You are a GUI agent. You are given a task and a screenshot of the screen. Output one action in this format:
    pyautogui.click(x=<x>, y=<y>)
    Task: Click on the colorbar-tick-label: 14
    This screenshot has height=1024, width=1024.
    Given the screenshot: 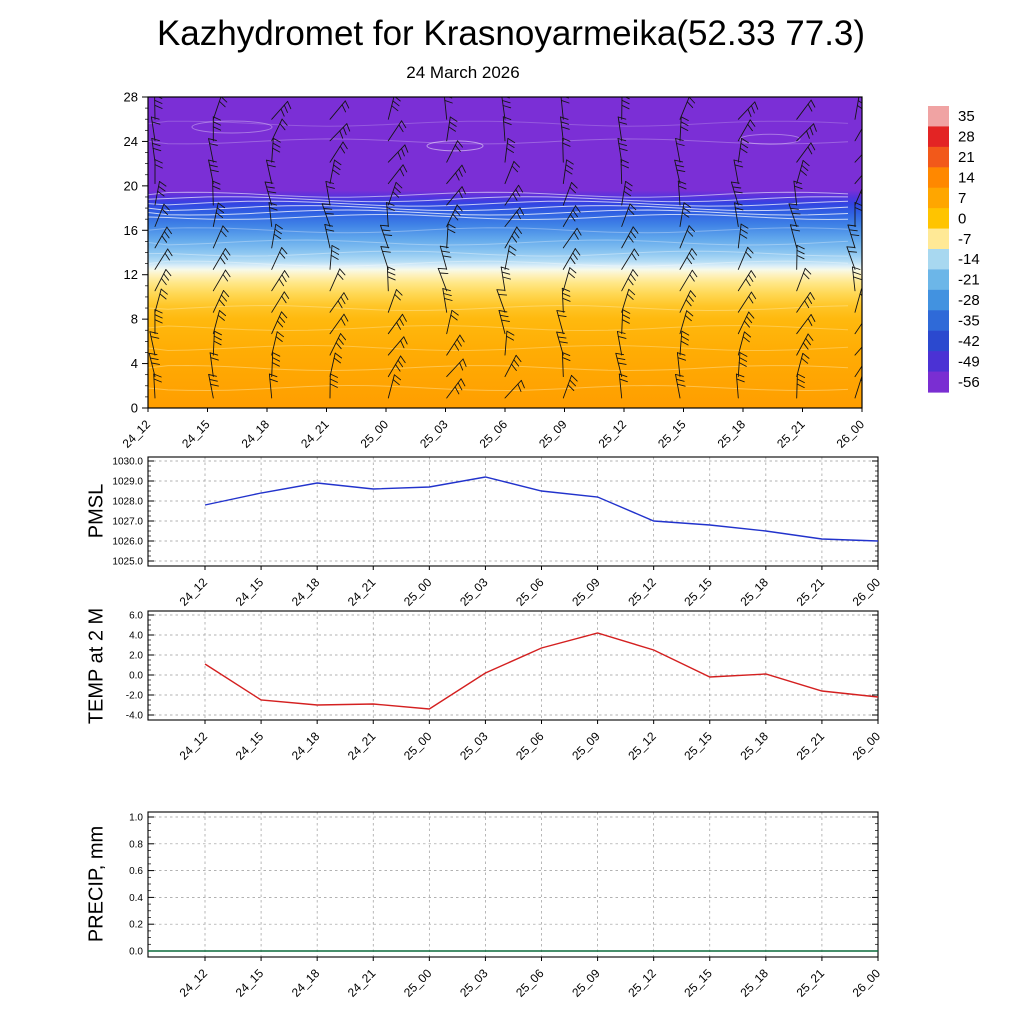 What is the action you would take?
    pyautogui.click(x=966, y=178)
    